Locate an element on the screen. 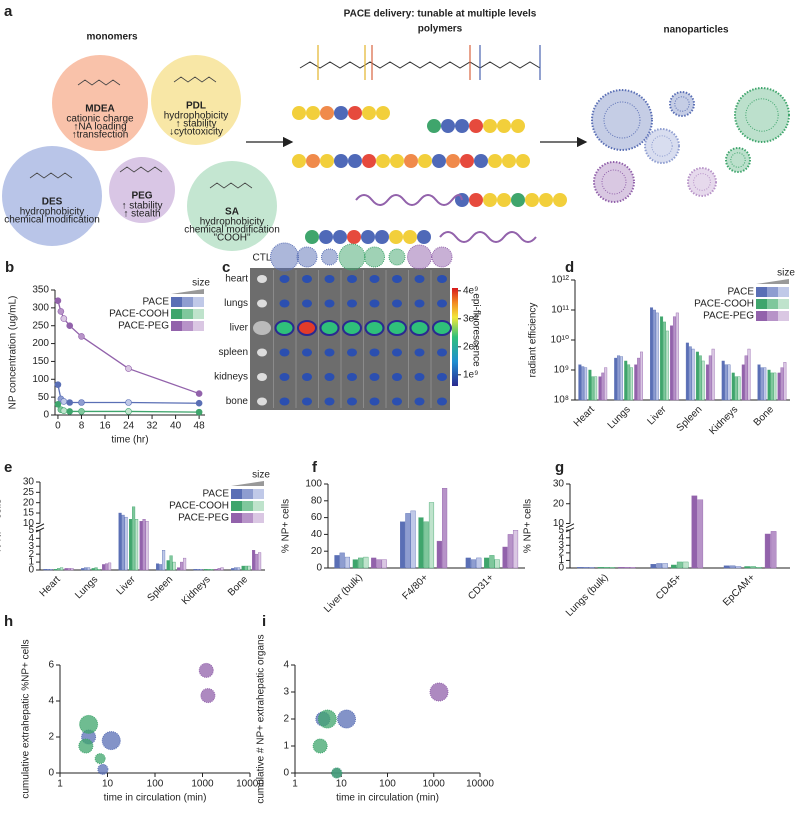  organ-label: bone is located at coordinates (237, 401).